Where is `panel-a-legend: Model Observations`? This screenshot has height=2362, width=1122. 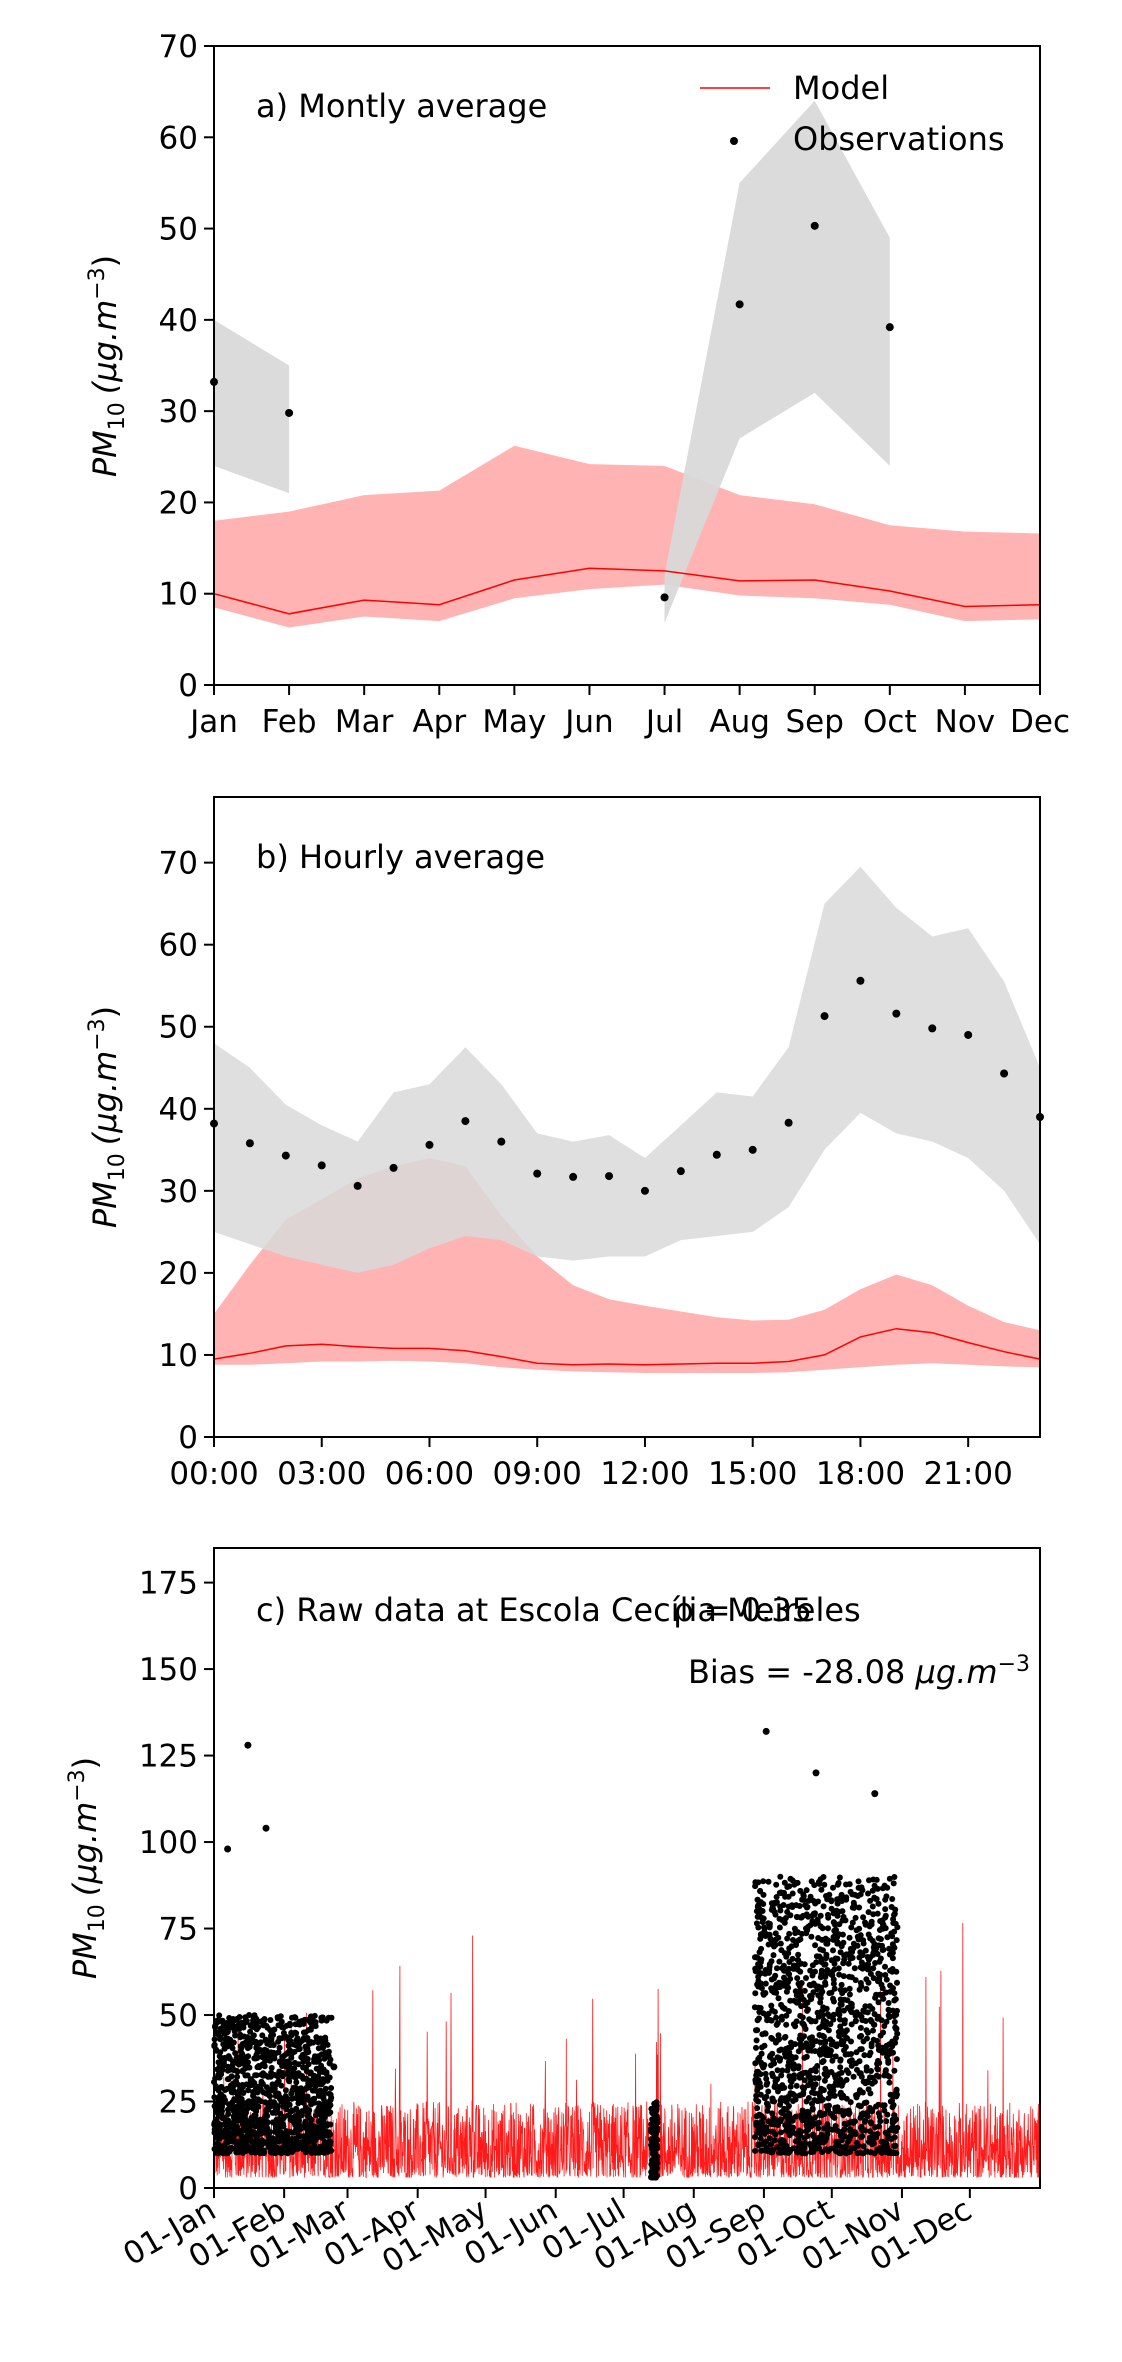
panel-a-legend: Model Observations is located at coordinates (852, 113).